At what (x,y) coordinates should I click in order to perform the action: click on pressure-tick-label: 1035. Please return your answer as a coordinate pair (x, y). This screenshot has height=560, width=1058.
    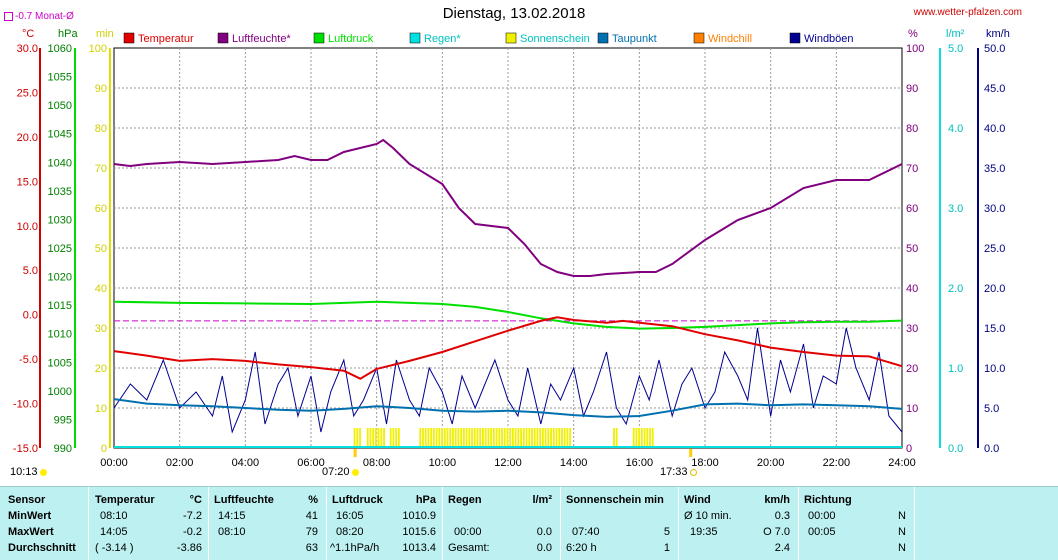
    Looking at the image, I should click on (60, 192).